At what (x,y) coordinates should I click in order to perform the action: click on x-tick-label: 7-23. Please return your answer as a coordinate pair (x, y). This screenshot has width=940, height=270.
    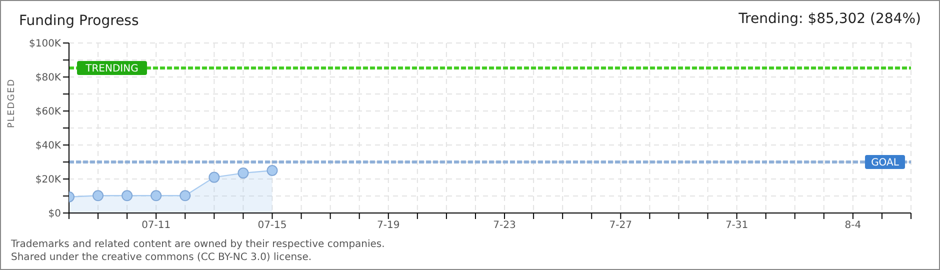
    Looking at the image, I should click on (504, 226).